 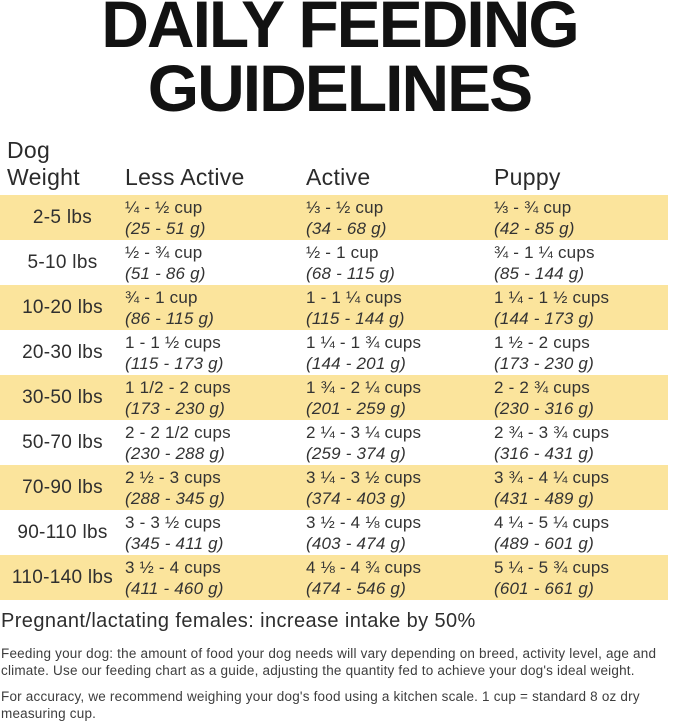 I want to click on active-cell: 3 ½ - 4 ⅛ cups (403 - 474 g), so click(x=400, y=533).